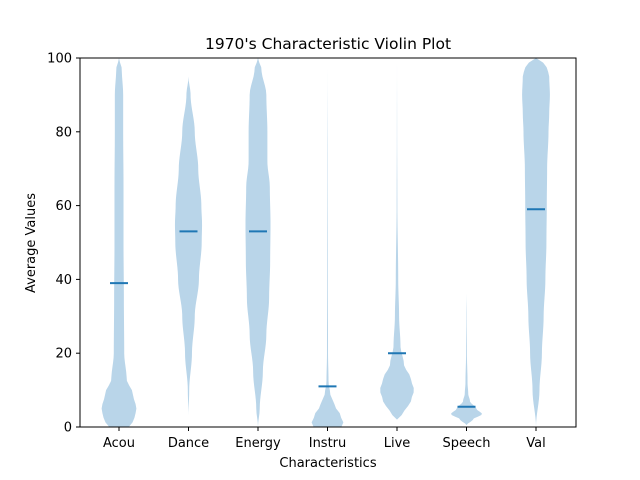 This screenshot has height=480, width=640. What do you see at coordinates (63, 132) in the screenshot?
I see `y-tick-label: 80` at bounding box center [63, 132].